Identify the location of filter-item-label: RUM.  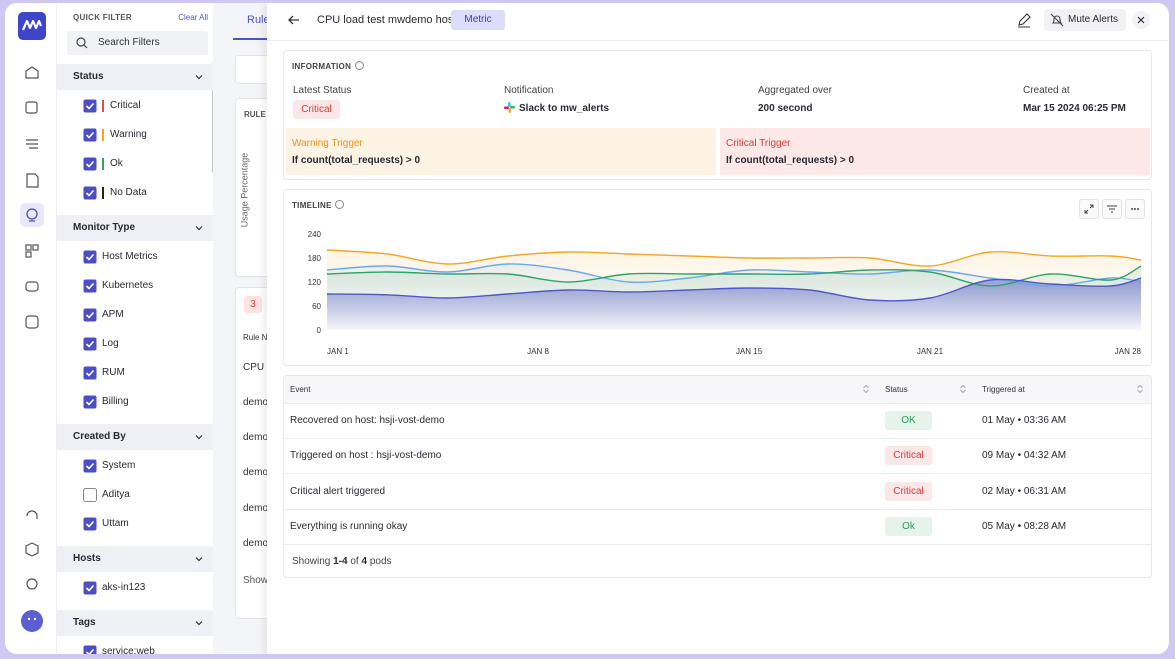
(113, 372).